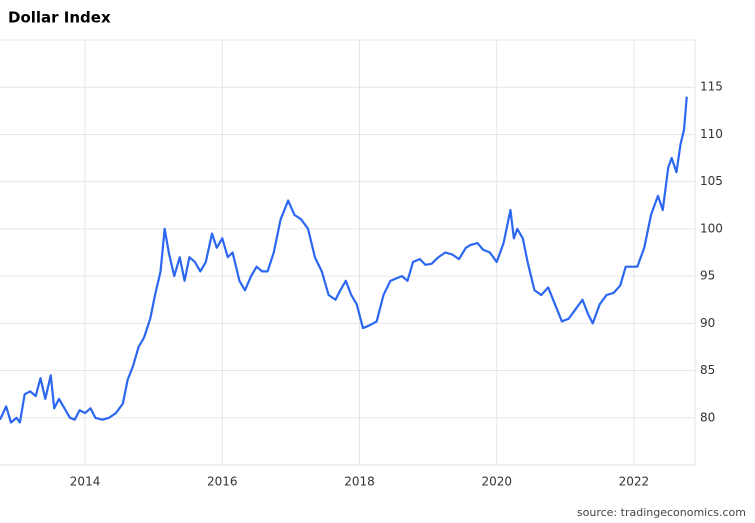  What do you see at coordinates (359, 482) in the screenshot?
I see `x-tick-label: 2018` at bounding box center [359, 482].